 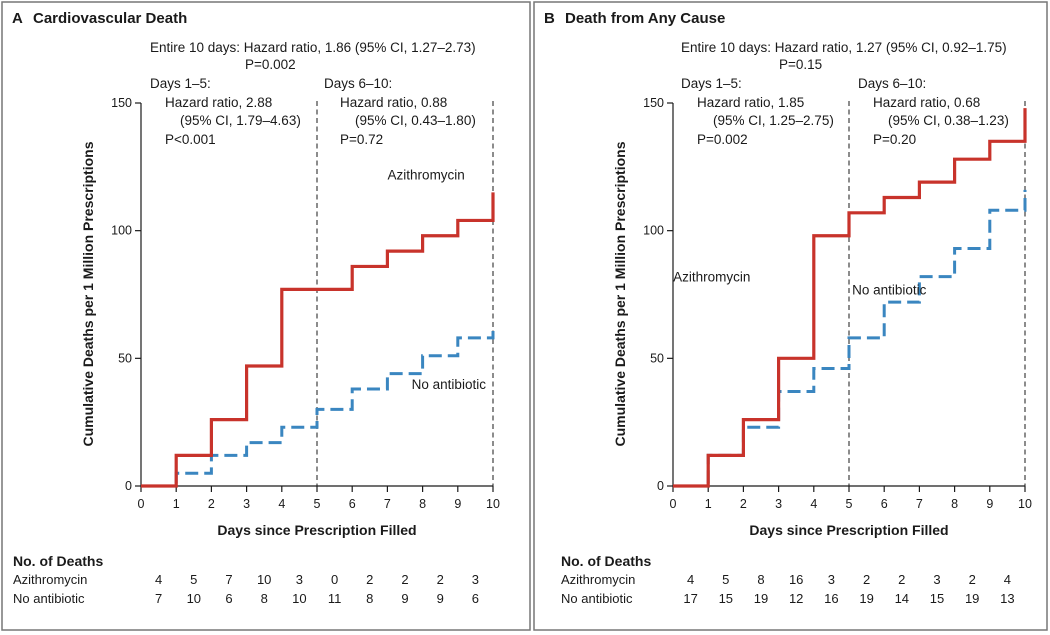 I want to click on panel-b-deaths-value-no-antibiotic: 17, so click(x=690, y=598).